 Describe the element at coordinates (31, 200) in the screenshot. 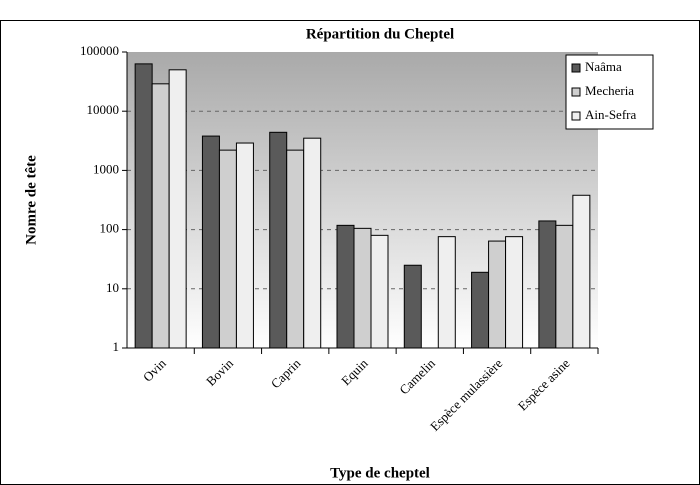

I see `y-axis-label: Nomre de tête` at that location.